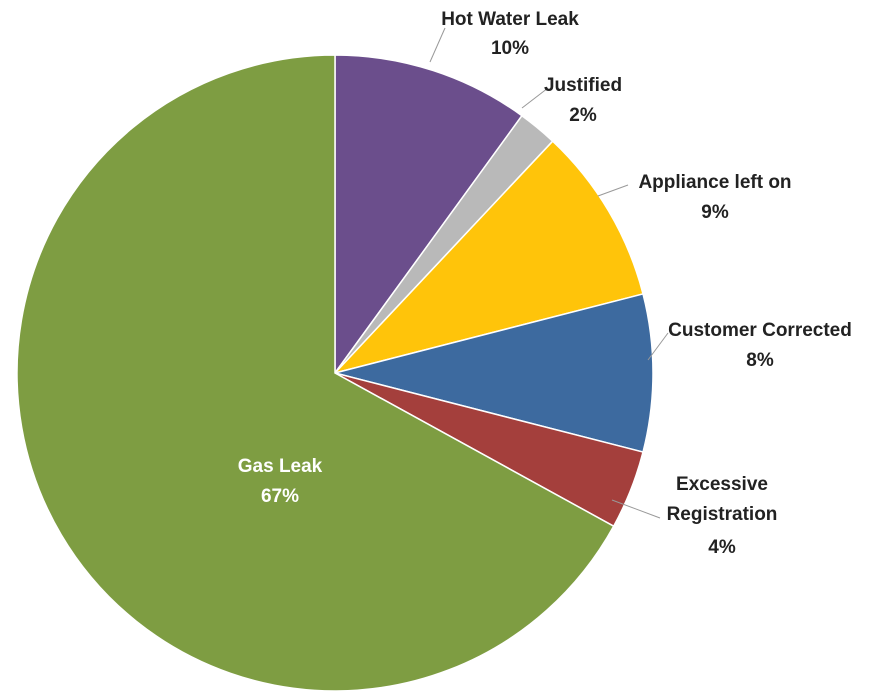 This screenshot has width=887, height=700. I want to click on slice-label: Gas Leak, so click(280, 466).